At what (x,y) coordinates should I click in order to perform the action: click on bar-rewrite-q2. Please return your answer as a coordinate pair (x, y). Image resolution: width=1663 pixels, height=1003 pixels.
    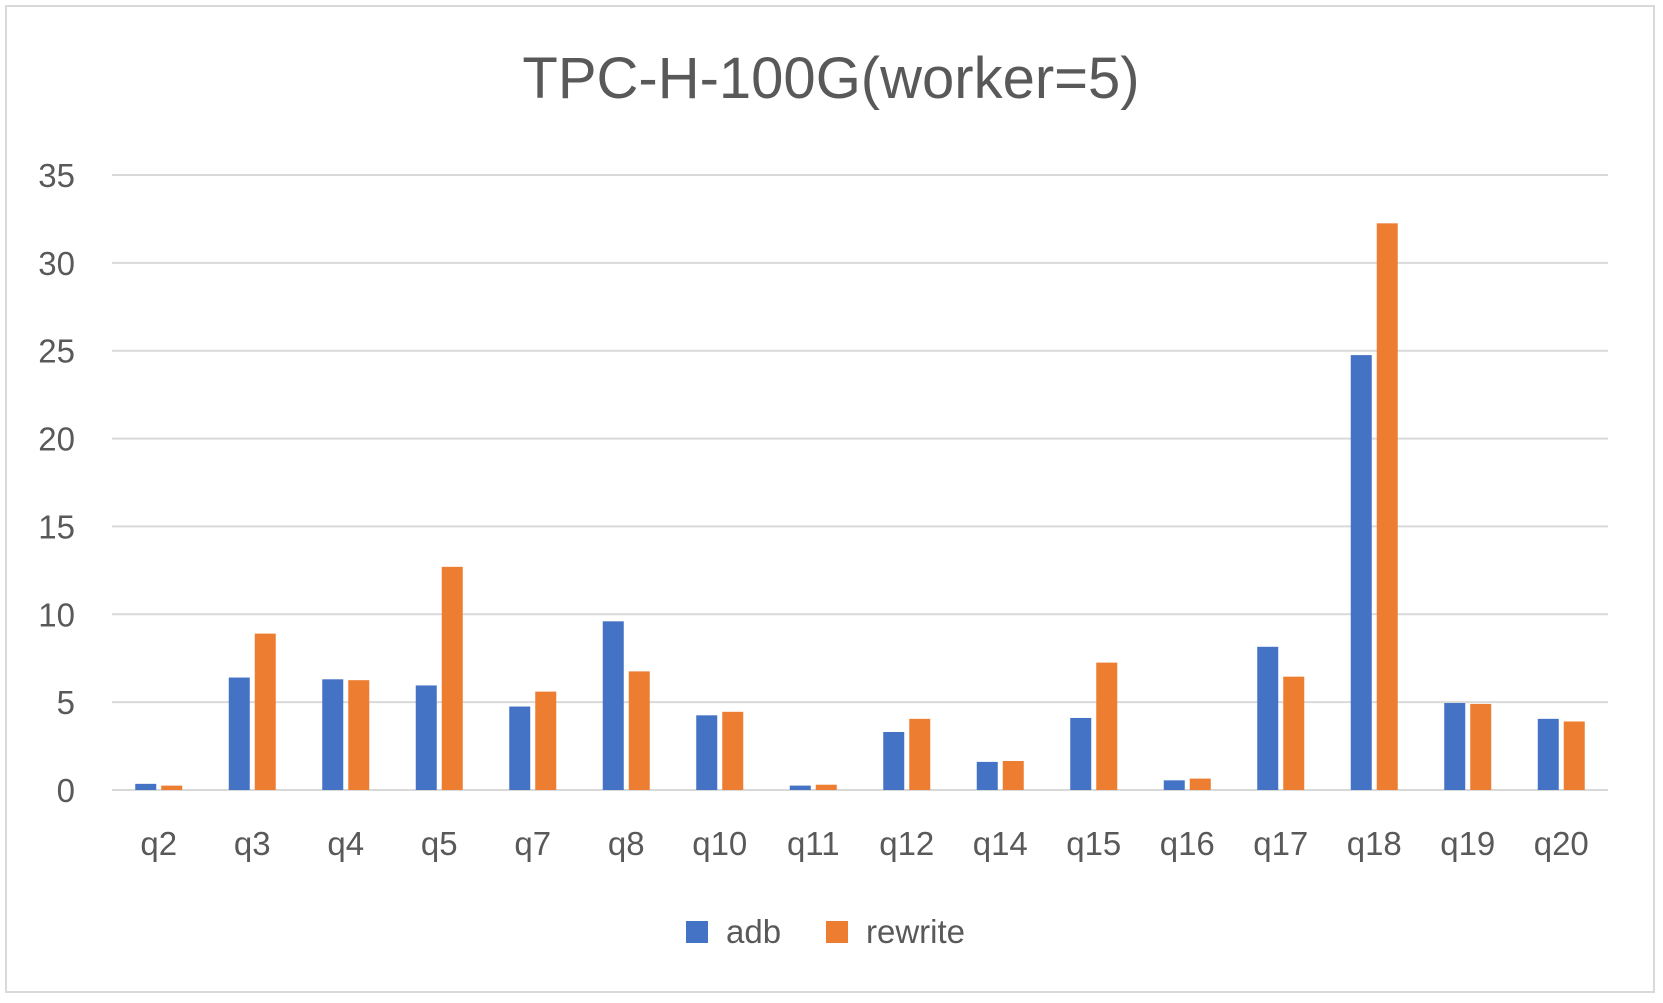
    Looking at the image, I should click on (172, 787).